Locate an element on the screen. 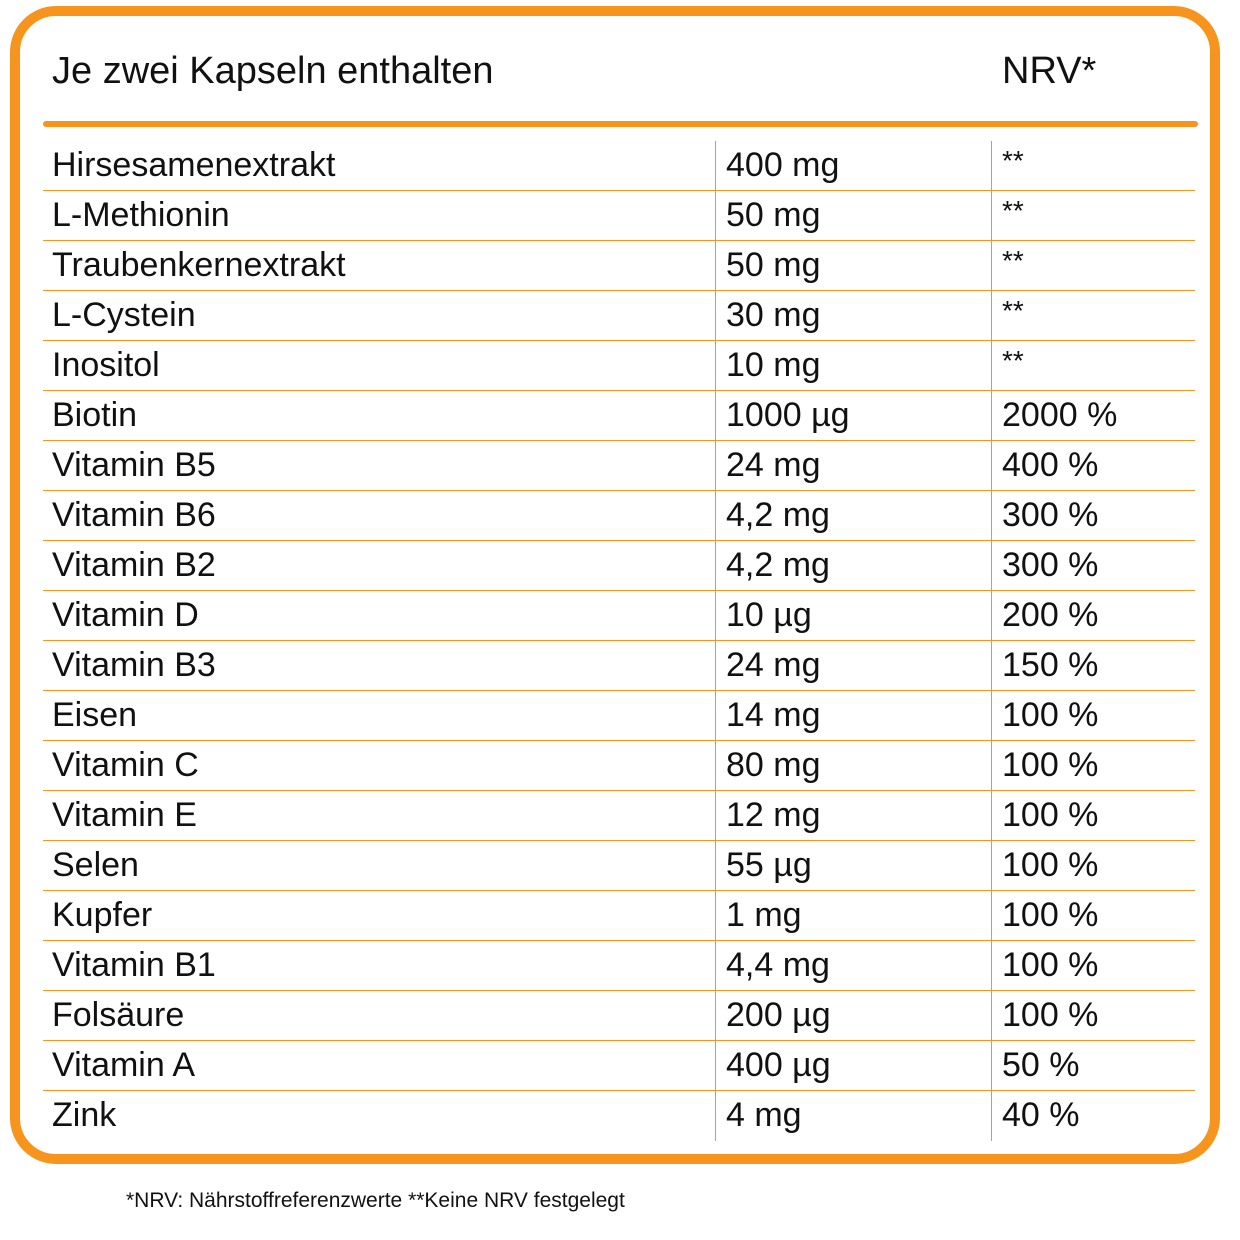 This screenshot has height=1240, width=1240. nutrient-nrv: 40 % is located at coordinates (1041, 1115).